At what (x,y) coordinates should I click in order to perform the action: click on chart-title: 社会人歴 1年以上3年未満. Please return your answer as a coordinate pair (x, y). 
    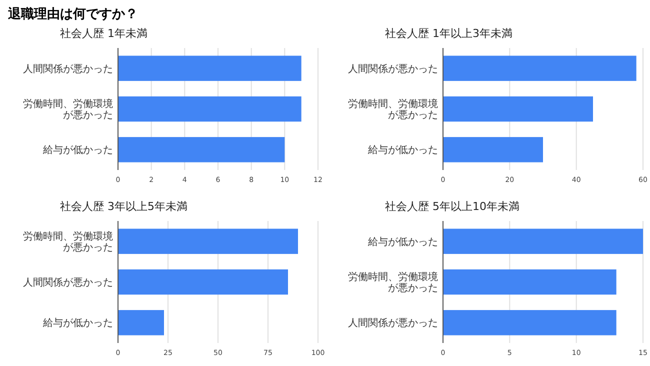
    Looking at the image, I should click on (448, 33).